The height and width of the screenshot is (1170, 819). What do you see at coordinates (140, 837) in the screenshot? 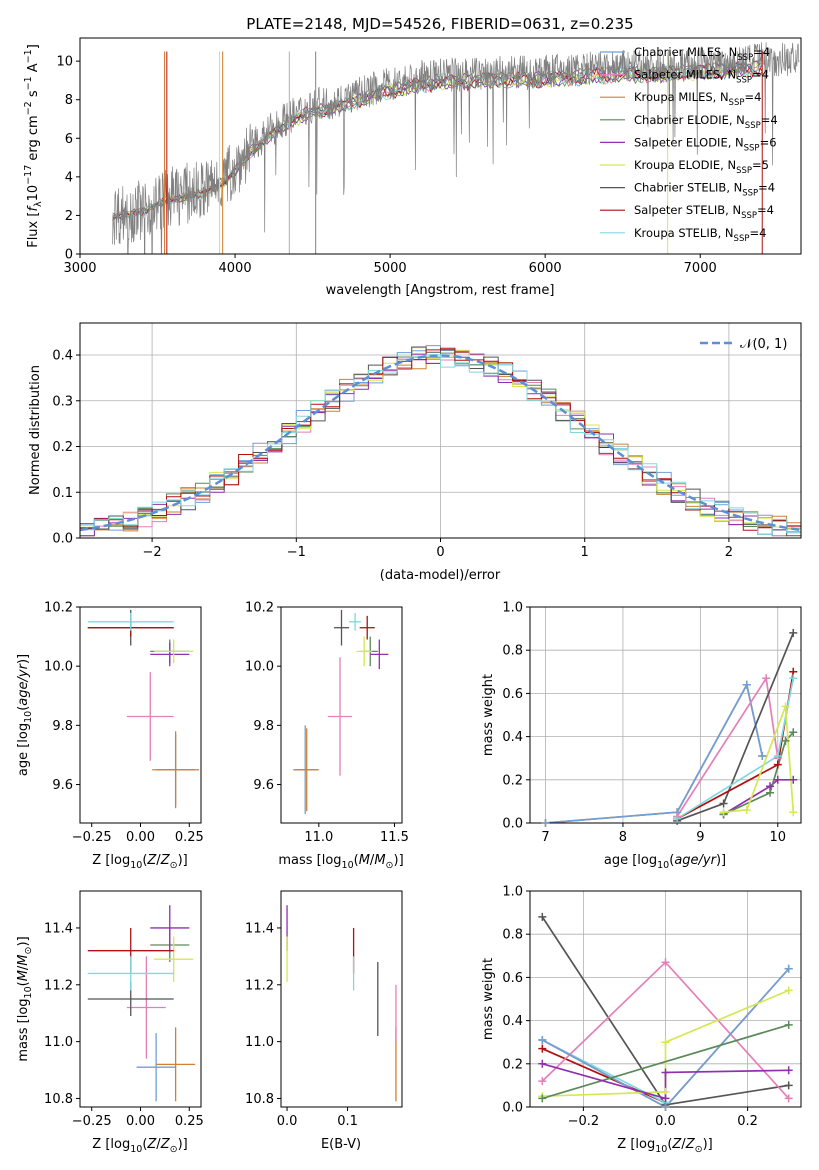
I see `x-tick-label: 0.00` at bounding box center [140, 837].